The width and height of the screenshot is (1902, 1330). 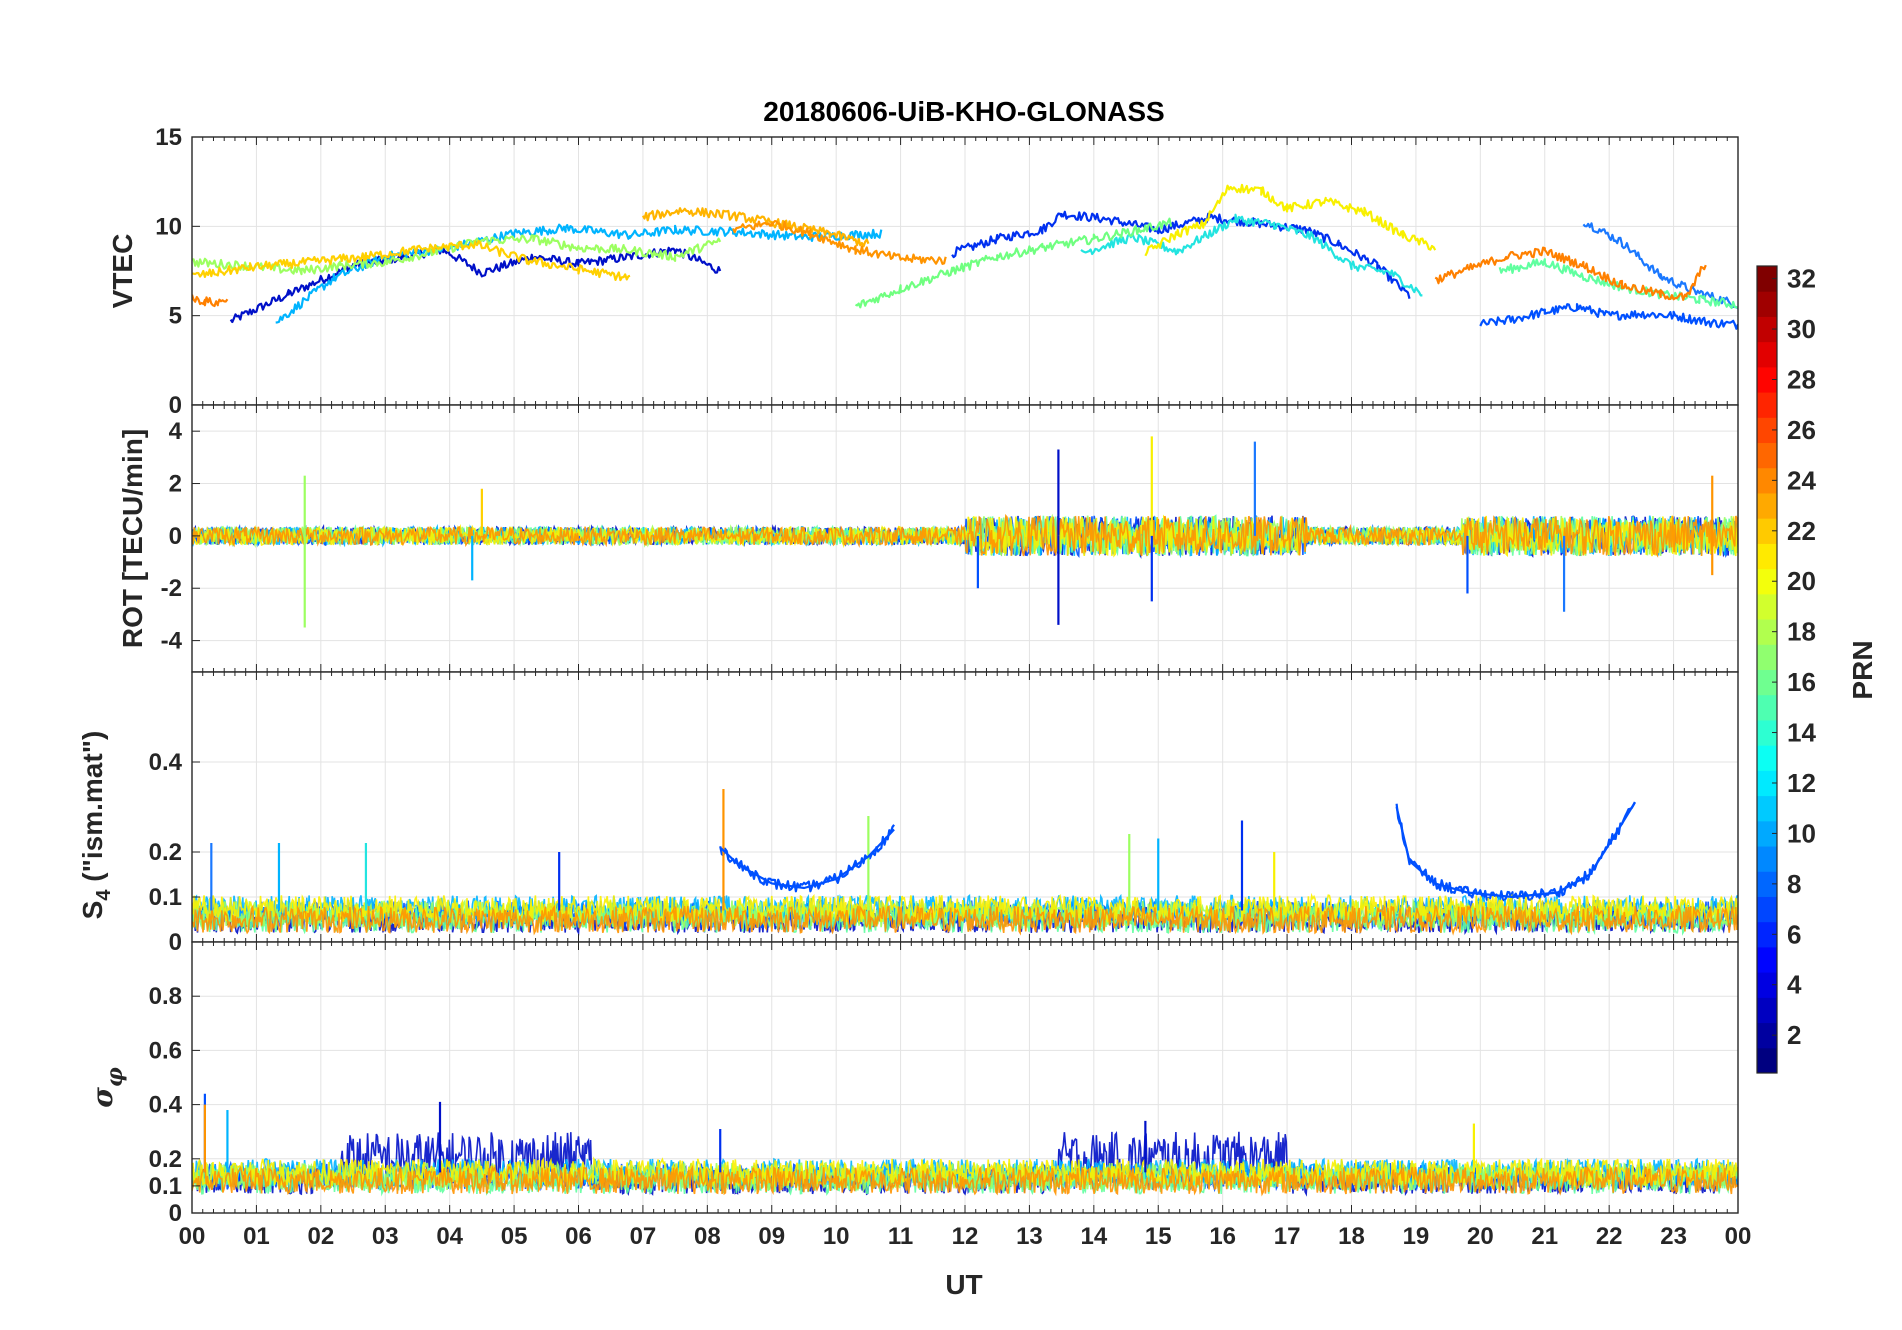 What do you see at coordinates (1738, 1236) in the screenshot?
I see `x-tick-label: 00` at bounding box center [1738, 1236].